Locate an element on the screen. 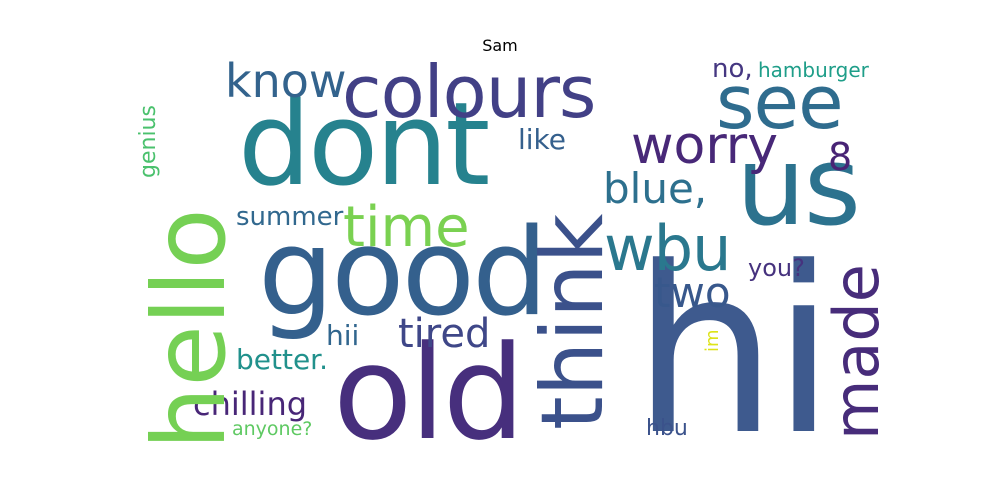 This screenshot has height=500, width=1000. word-two: two is located at coordinates (692, 292).